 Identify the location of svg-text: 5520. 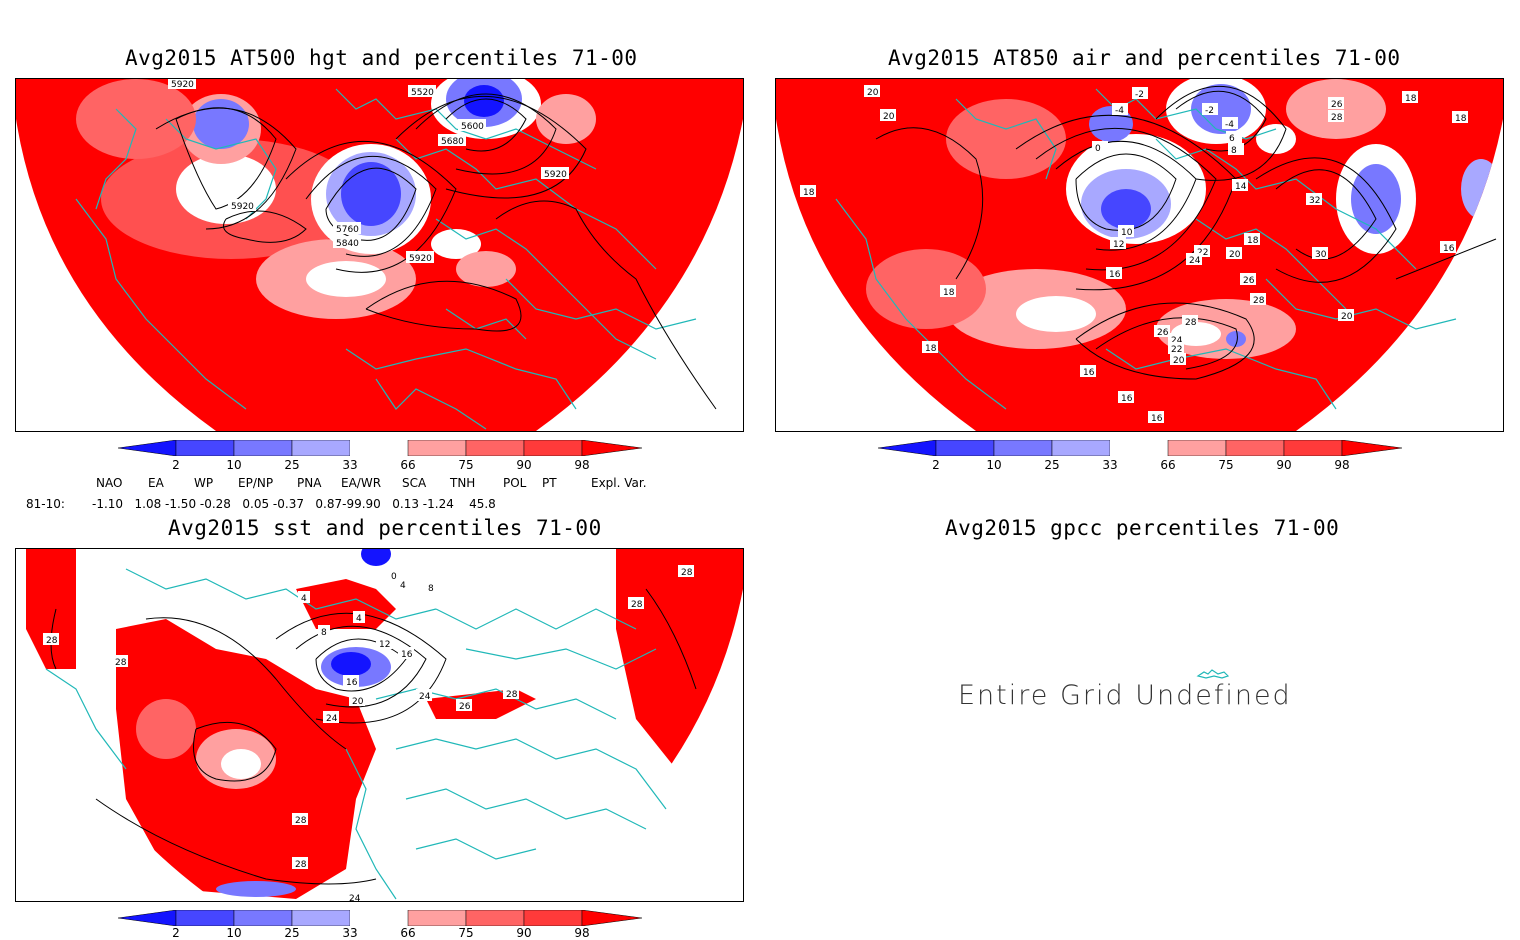
(422, 93).